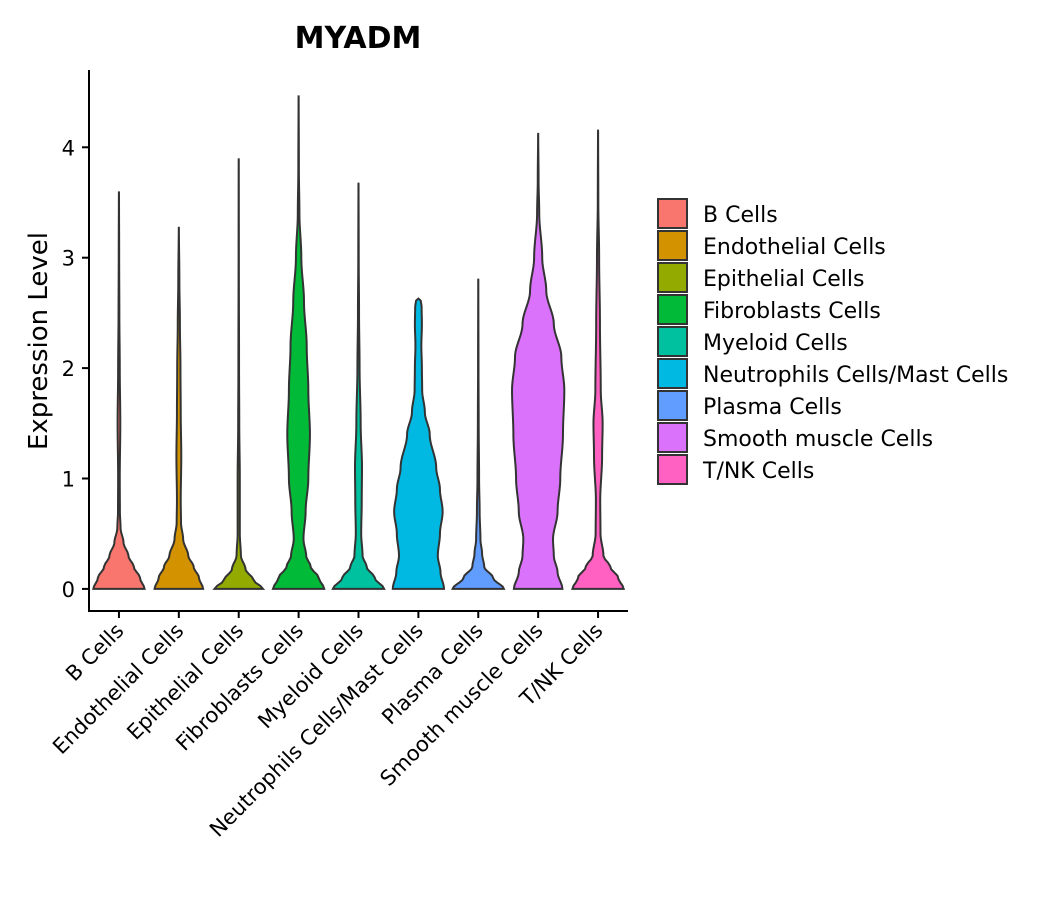  What do you see at coordinates (179, 408) in the screenshot?
I see `violin-endothelial-cells` at bounding box center [179, 408].